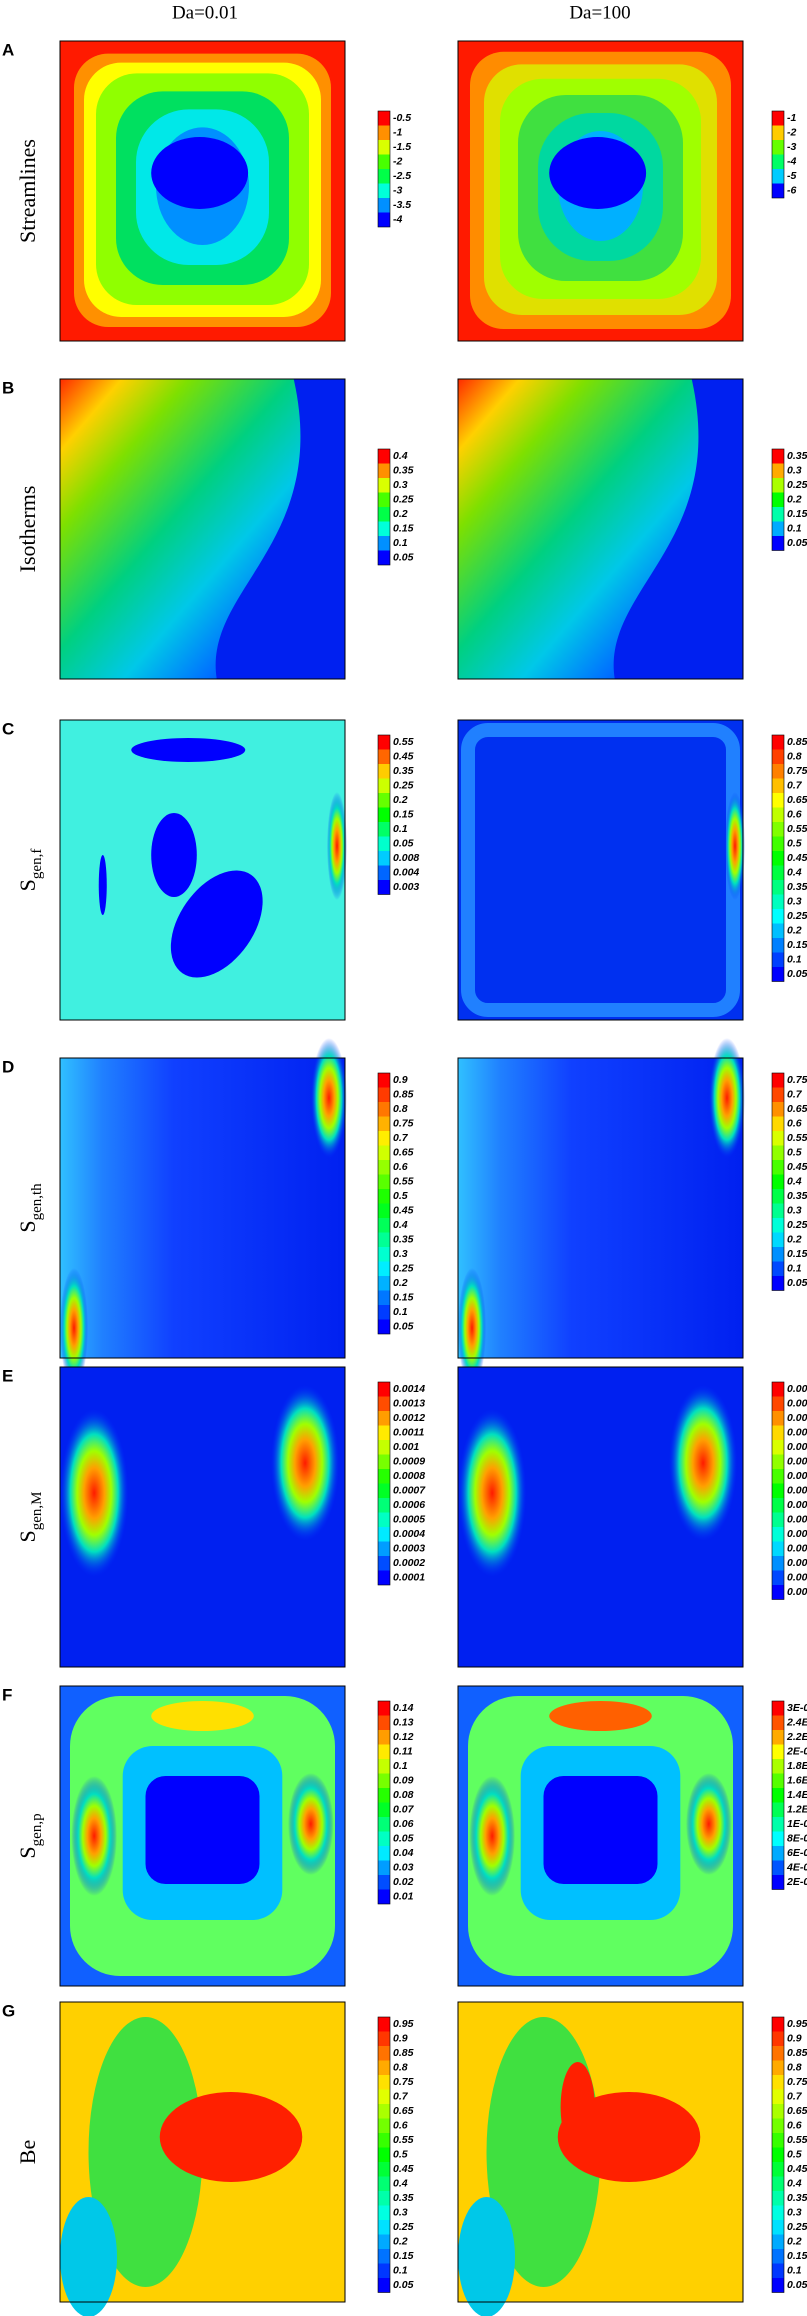 The image size is (807, 2316). What do you see at coordinates (409, 1520) in the screenshot?
I see `colorbar-label: 0.0005` at bounding box center [409, 1520].